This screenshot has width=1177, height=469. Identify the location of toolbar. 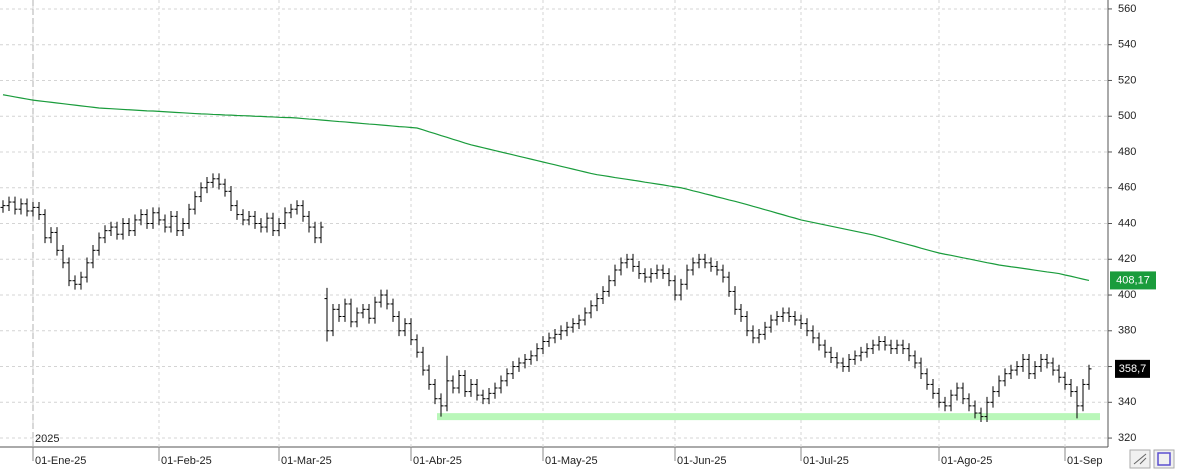
(1152, 459).